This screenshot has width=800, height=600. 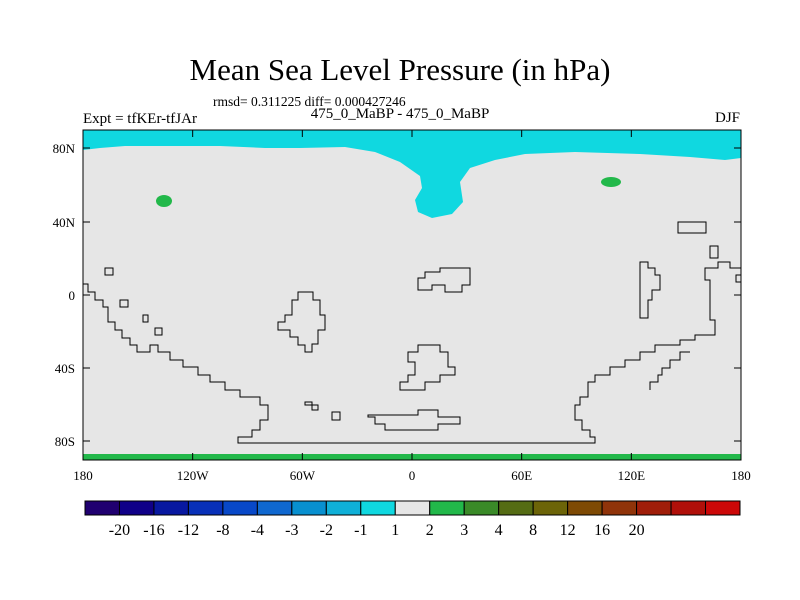 I want to click on lon-tick-label: 120W, so click(x=193, y=475).